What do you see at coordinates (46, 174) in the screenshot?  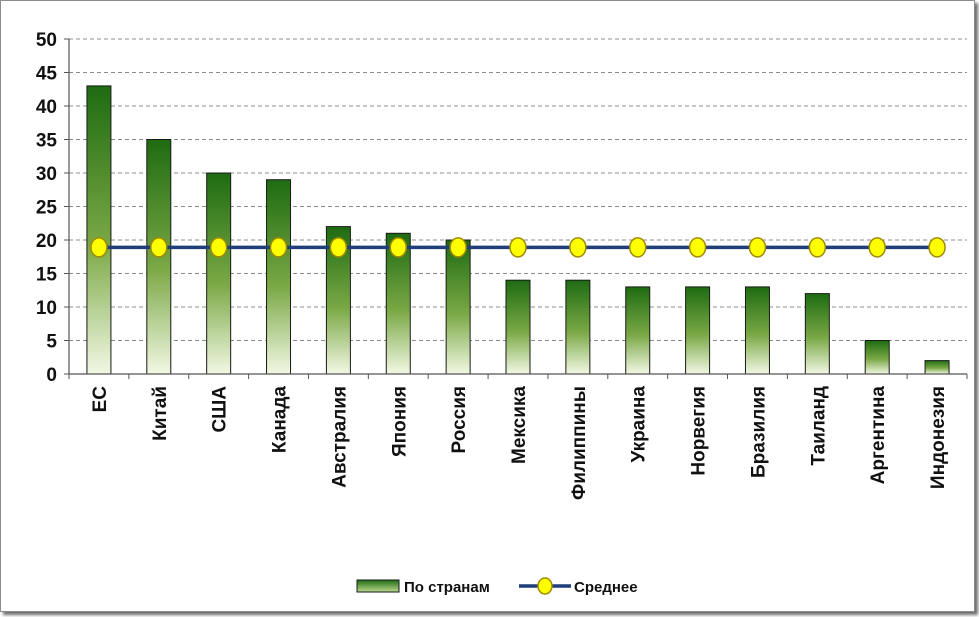 I see `y-tick-label: 30` at bounding box center [46, 174].